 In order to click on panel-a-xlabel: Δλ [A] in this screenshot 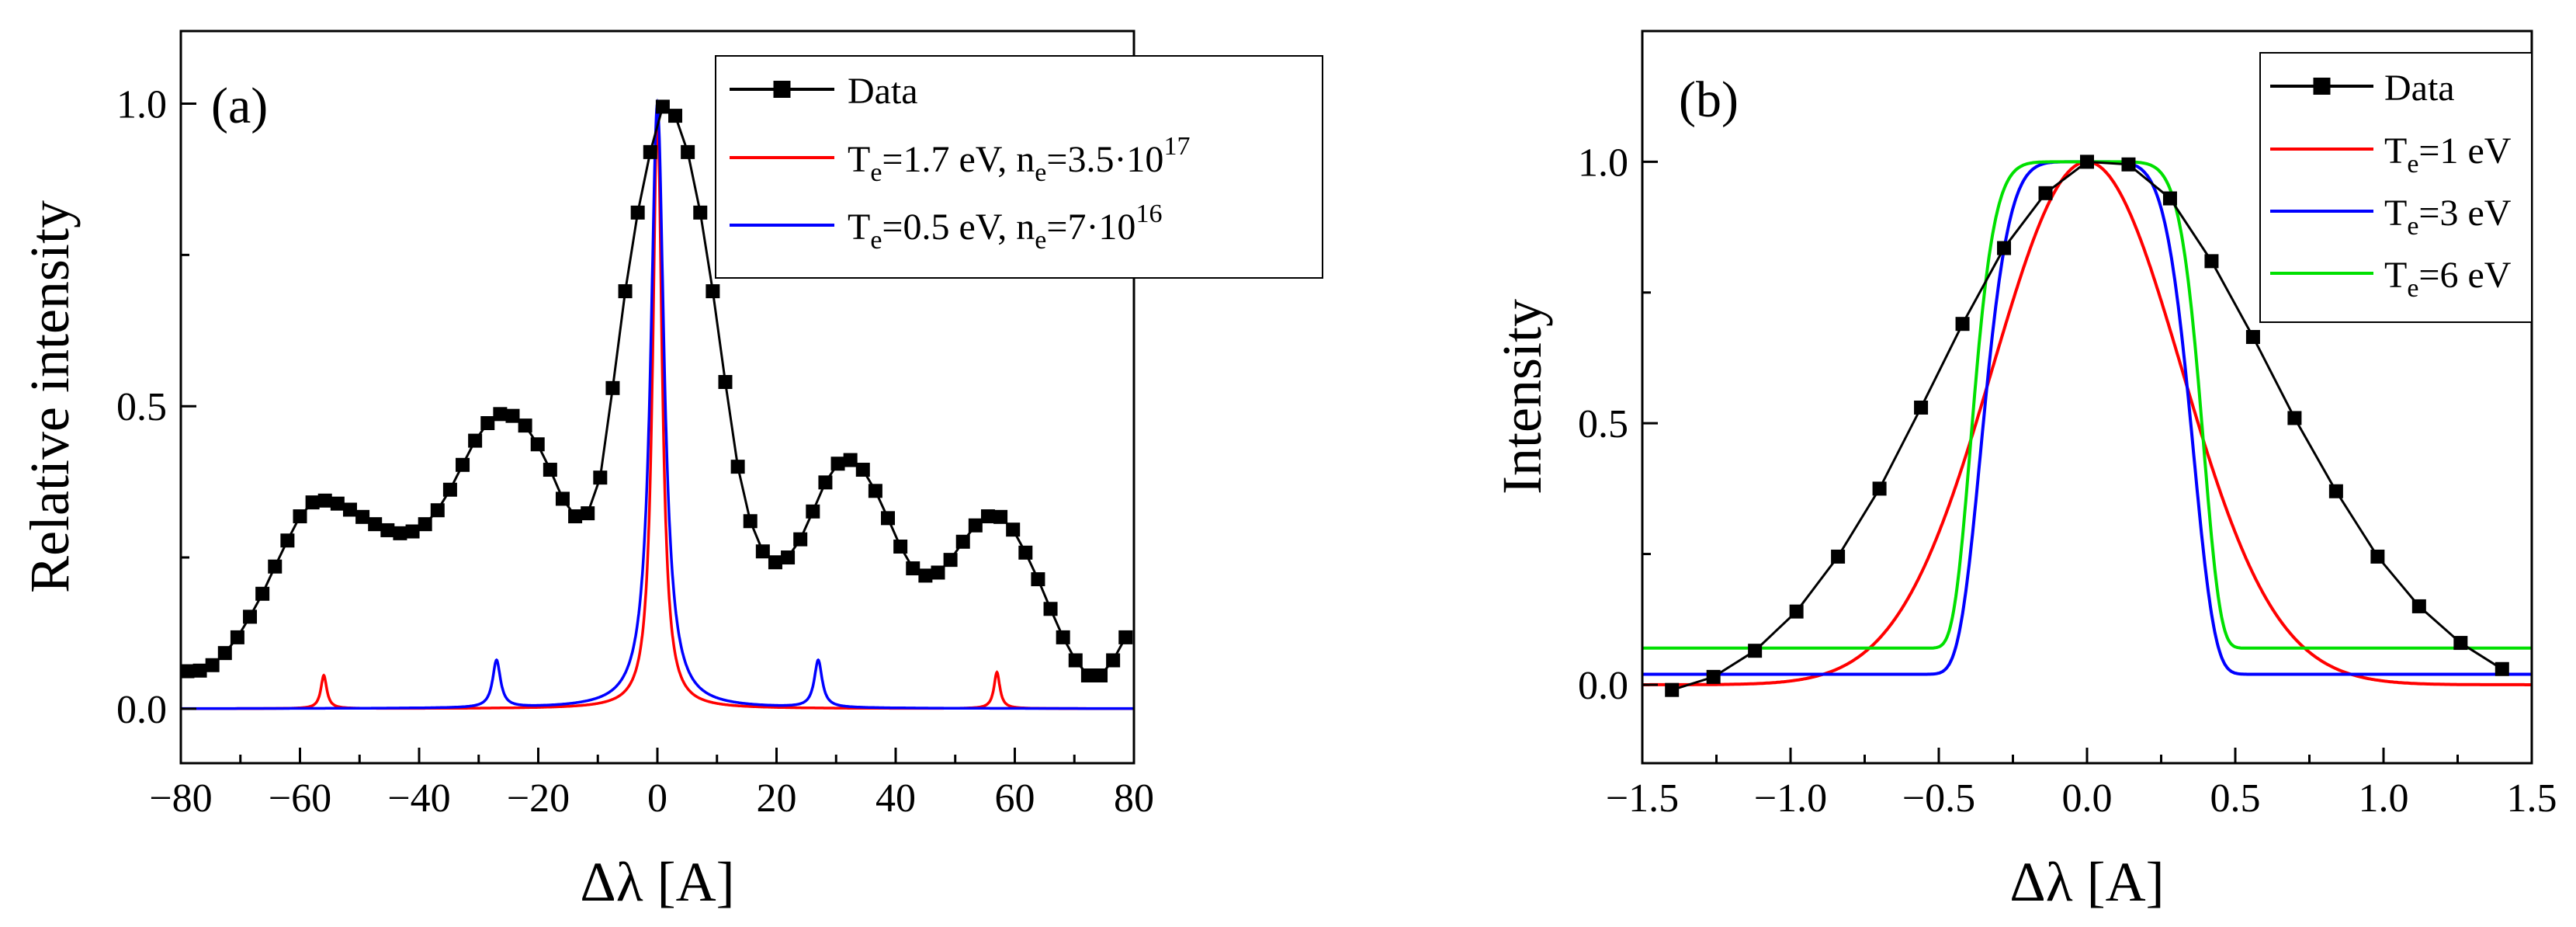, I will do `click(657, 882)`.